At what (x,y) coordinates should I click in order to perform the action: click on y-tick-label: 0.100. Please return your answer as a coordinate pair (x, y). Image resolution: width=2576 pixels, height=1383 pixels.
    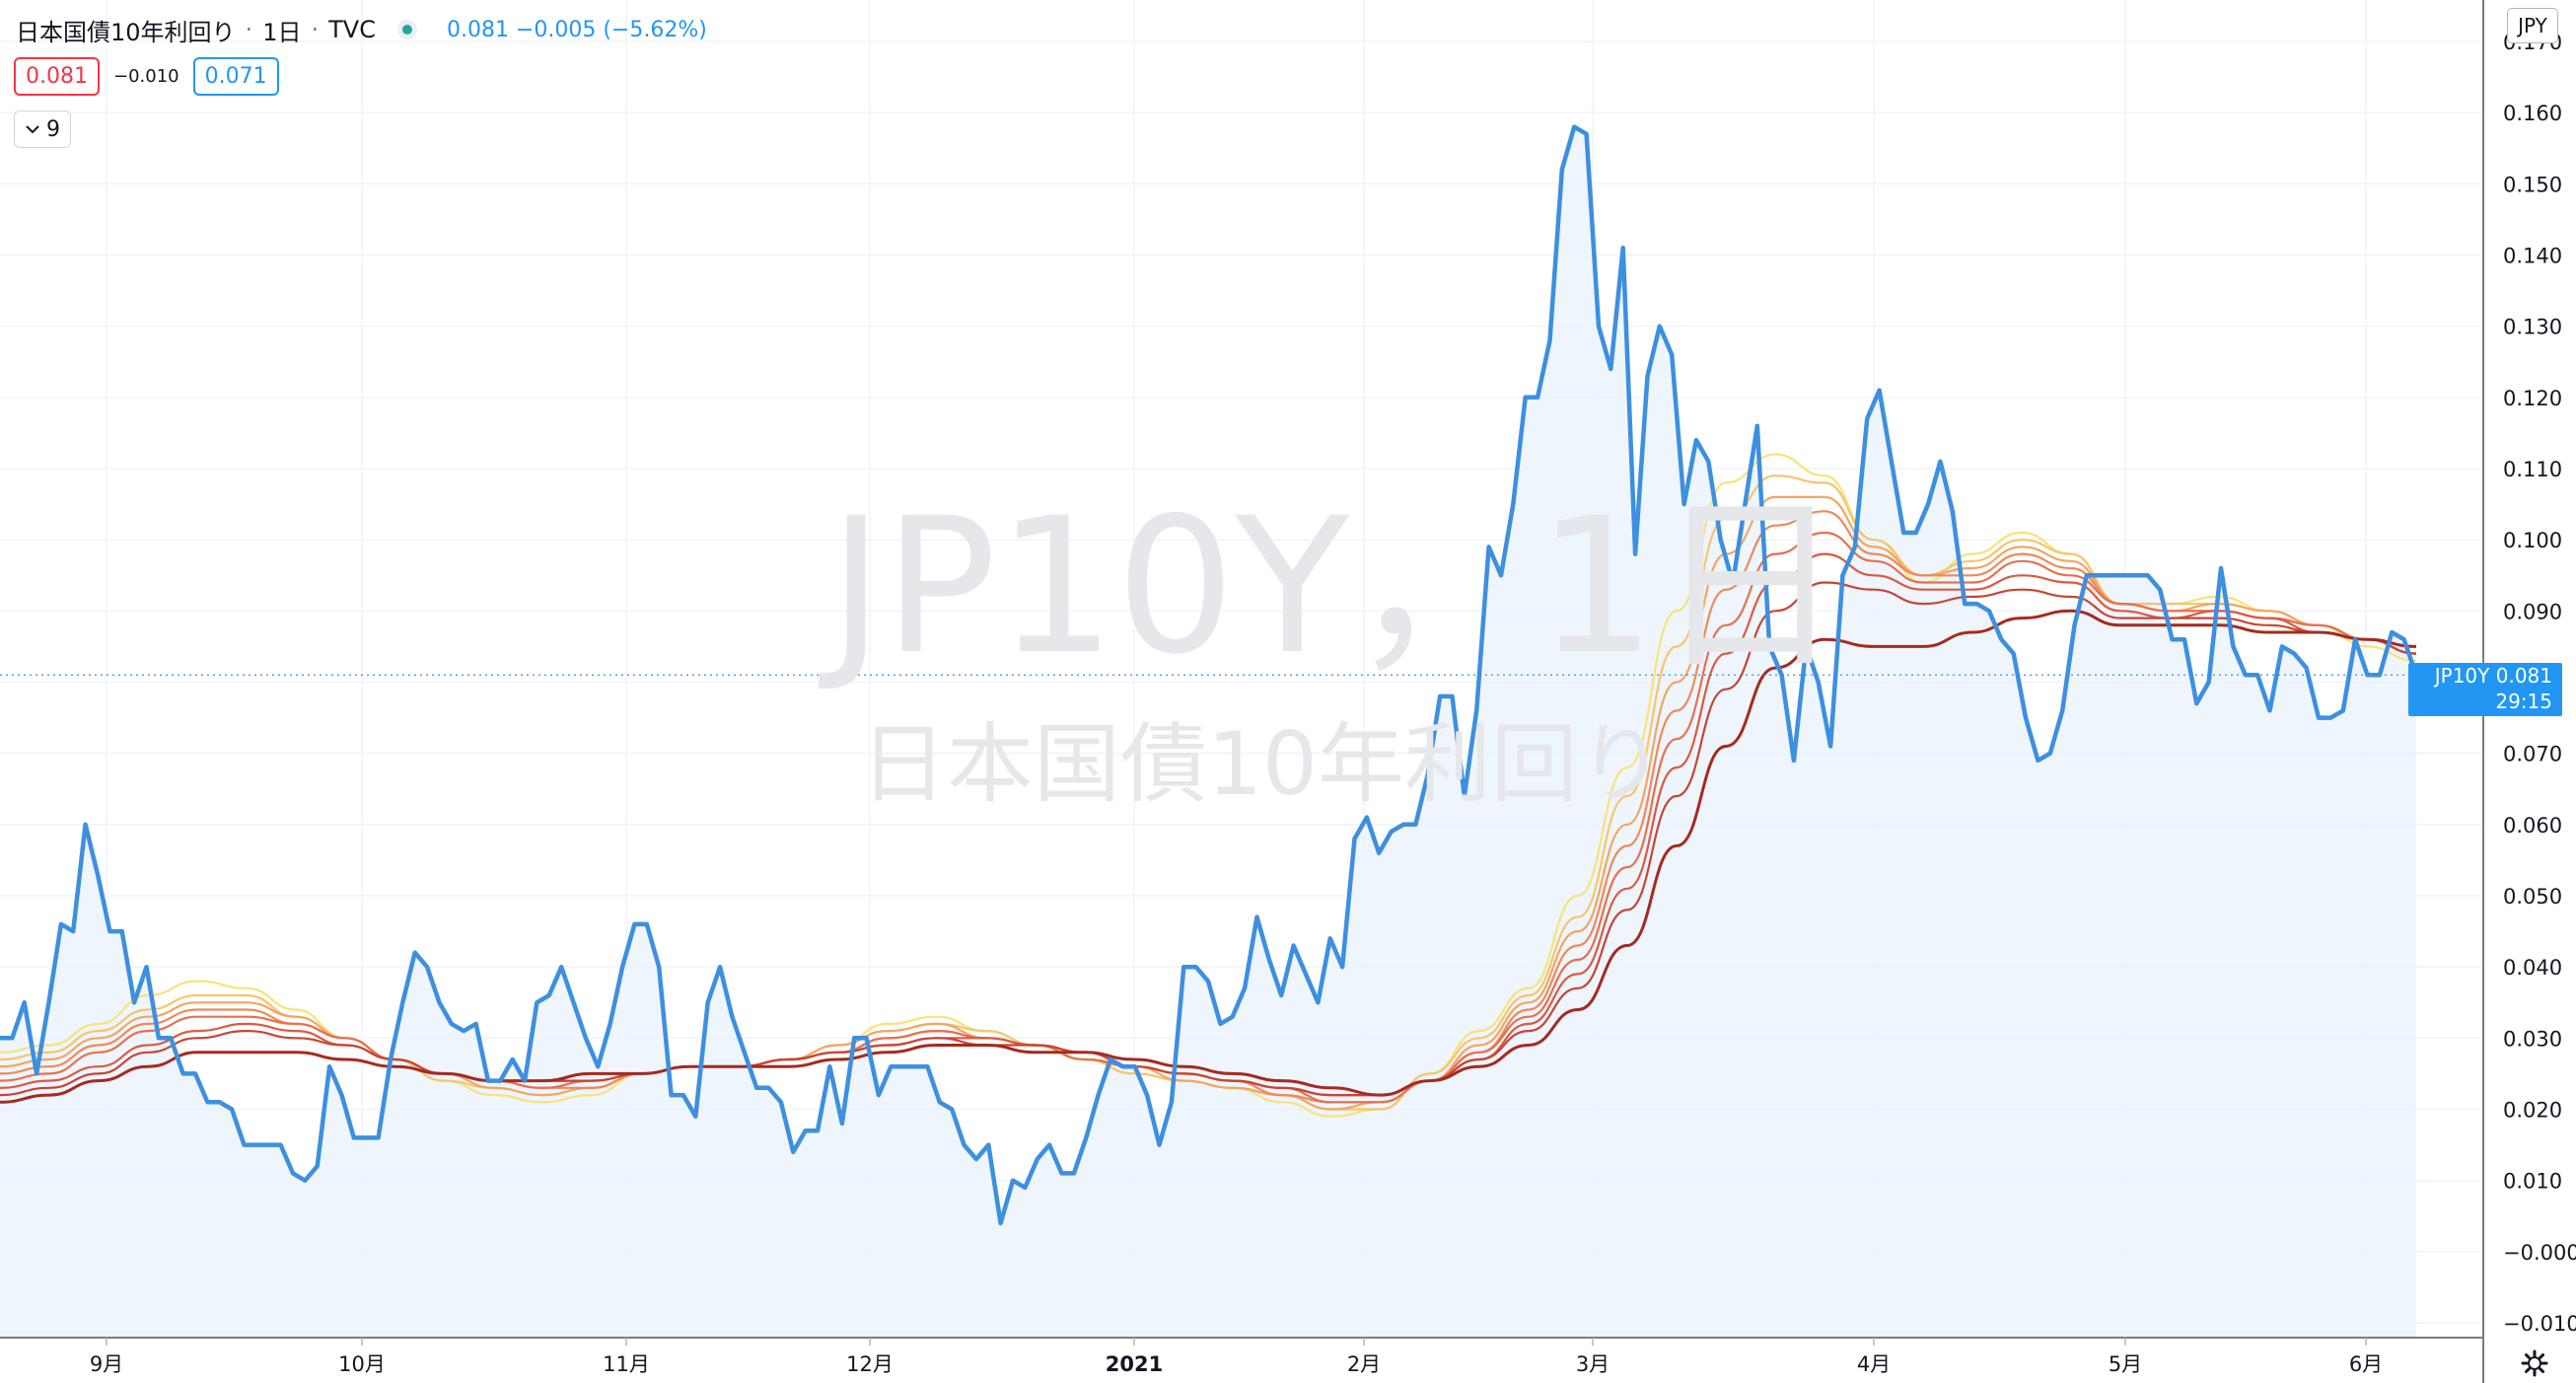
    Looking at the image, I should click on (2532, 540).